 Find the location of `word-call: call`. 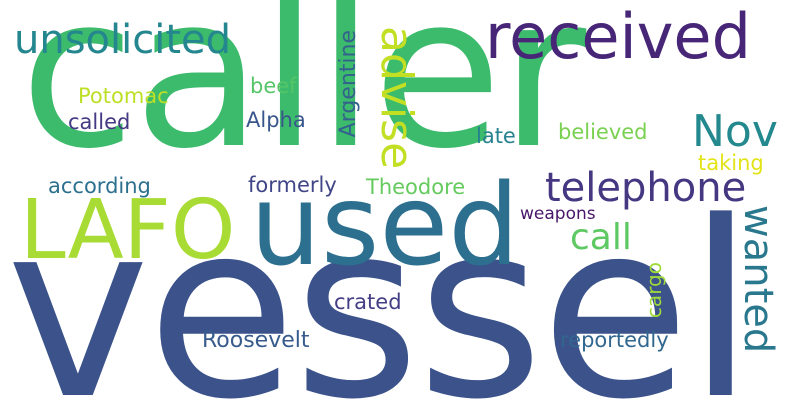

word-call: call is located at coordinates (601, 238).